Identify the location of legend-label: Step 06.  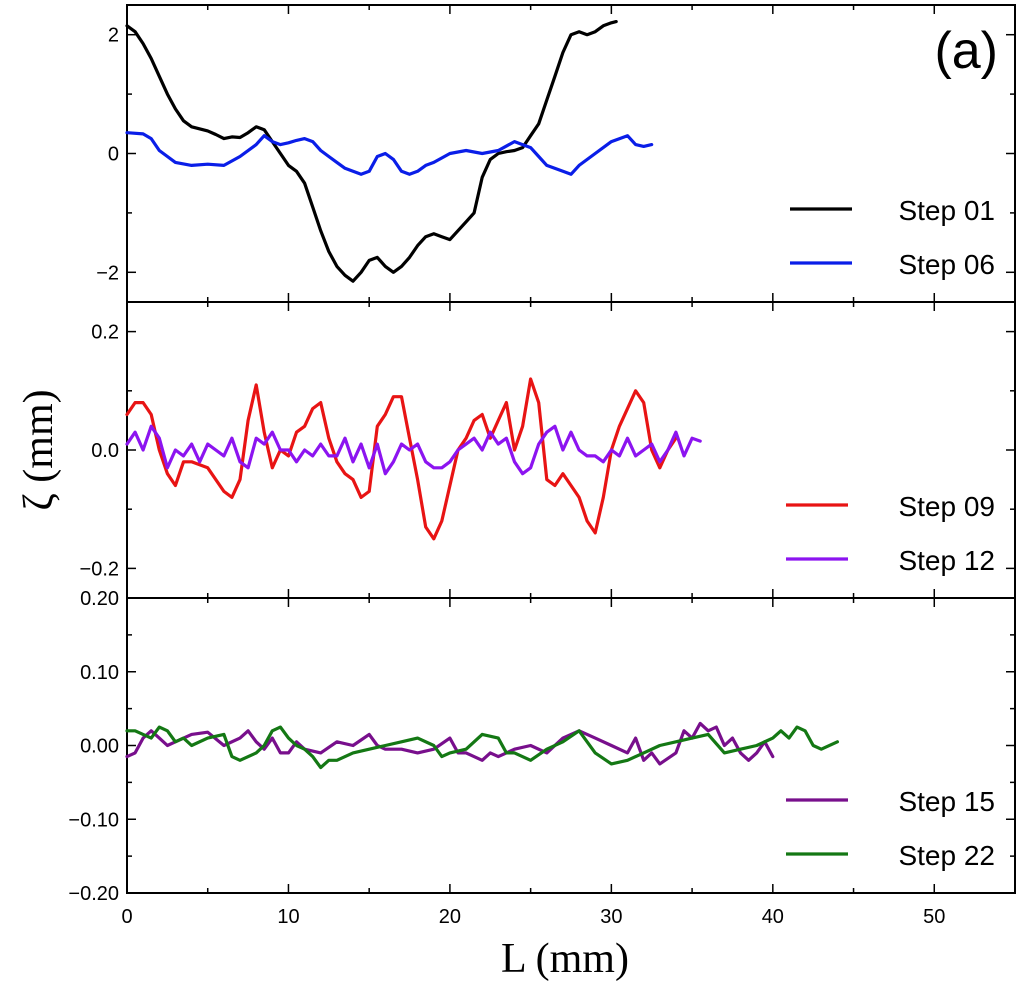
(946, 264).